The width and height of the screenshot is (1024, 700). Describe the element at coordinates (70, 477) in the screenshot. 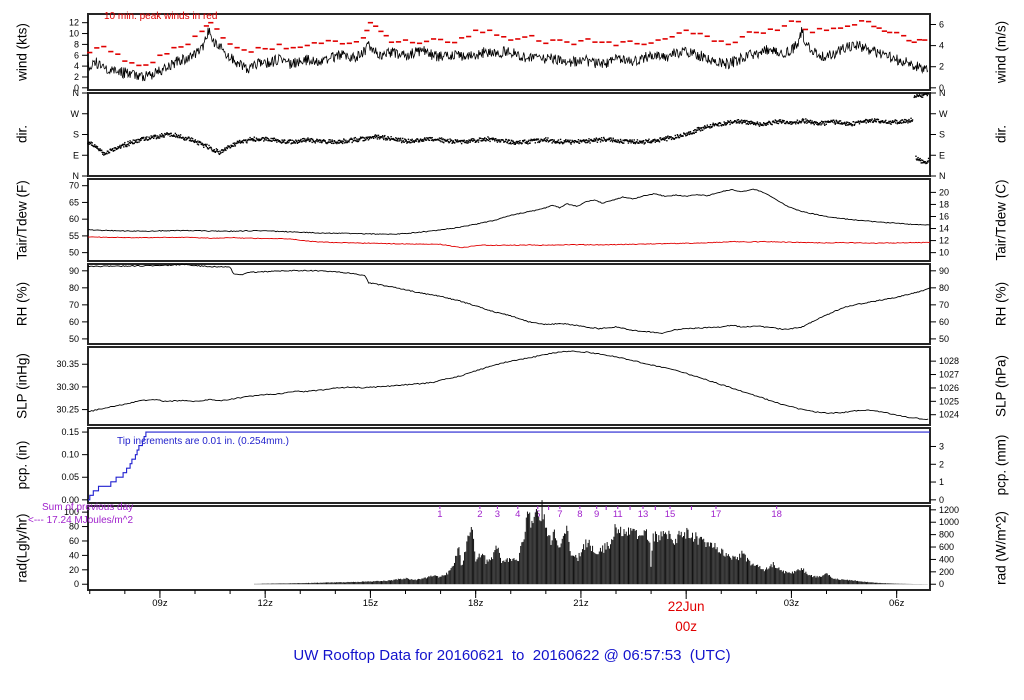

I see `pcp-left-tick-label: 0.05` at that location.